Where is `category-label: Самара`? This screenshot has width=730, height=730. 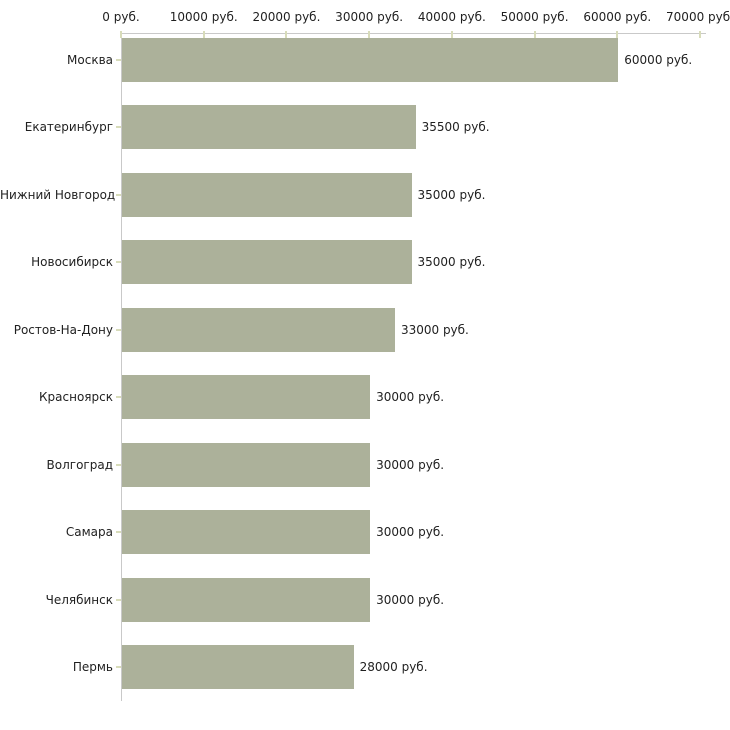 category-label: Самара is located at coordinates (89, 532).